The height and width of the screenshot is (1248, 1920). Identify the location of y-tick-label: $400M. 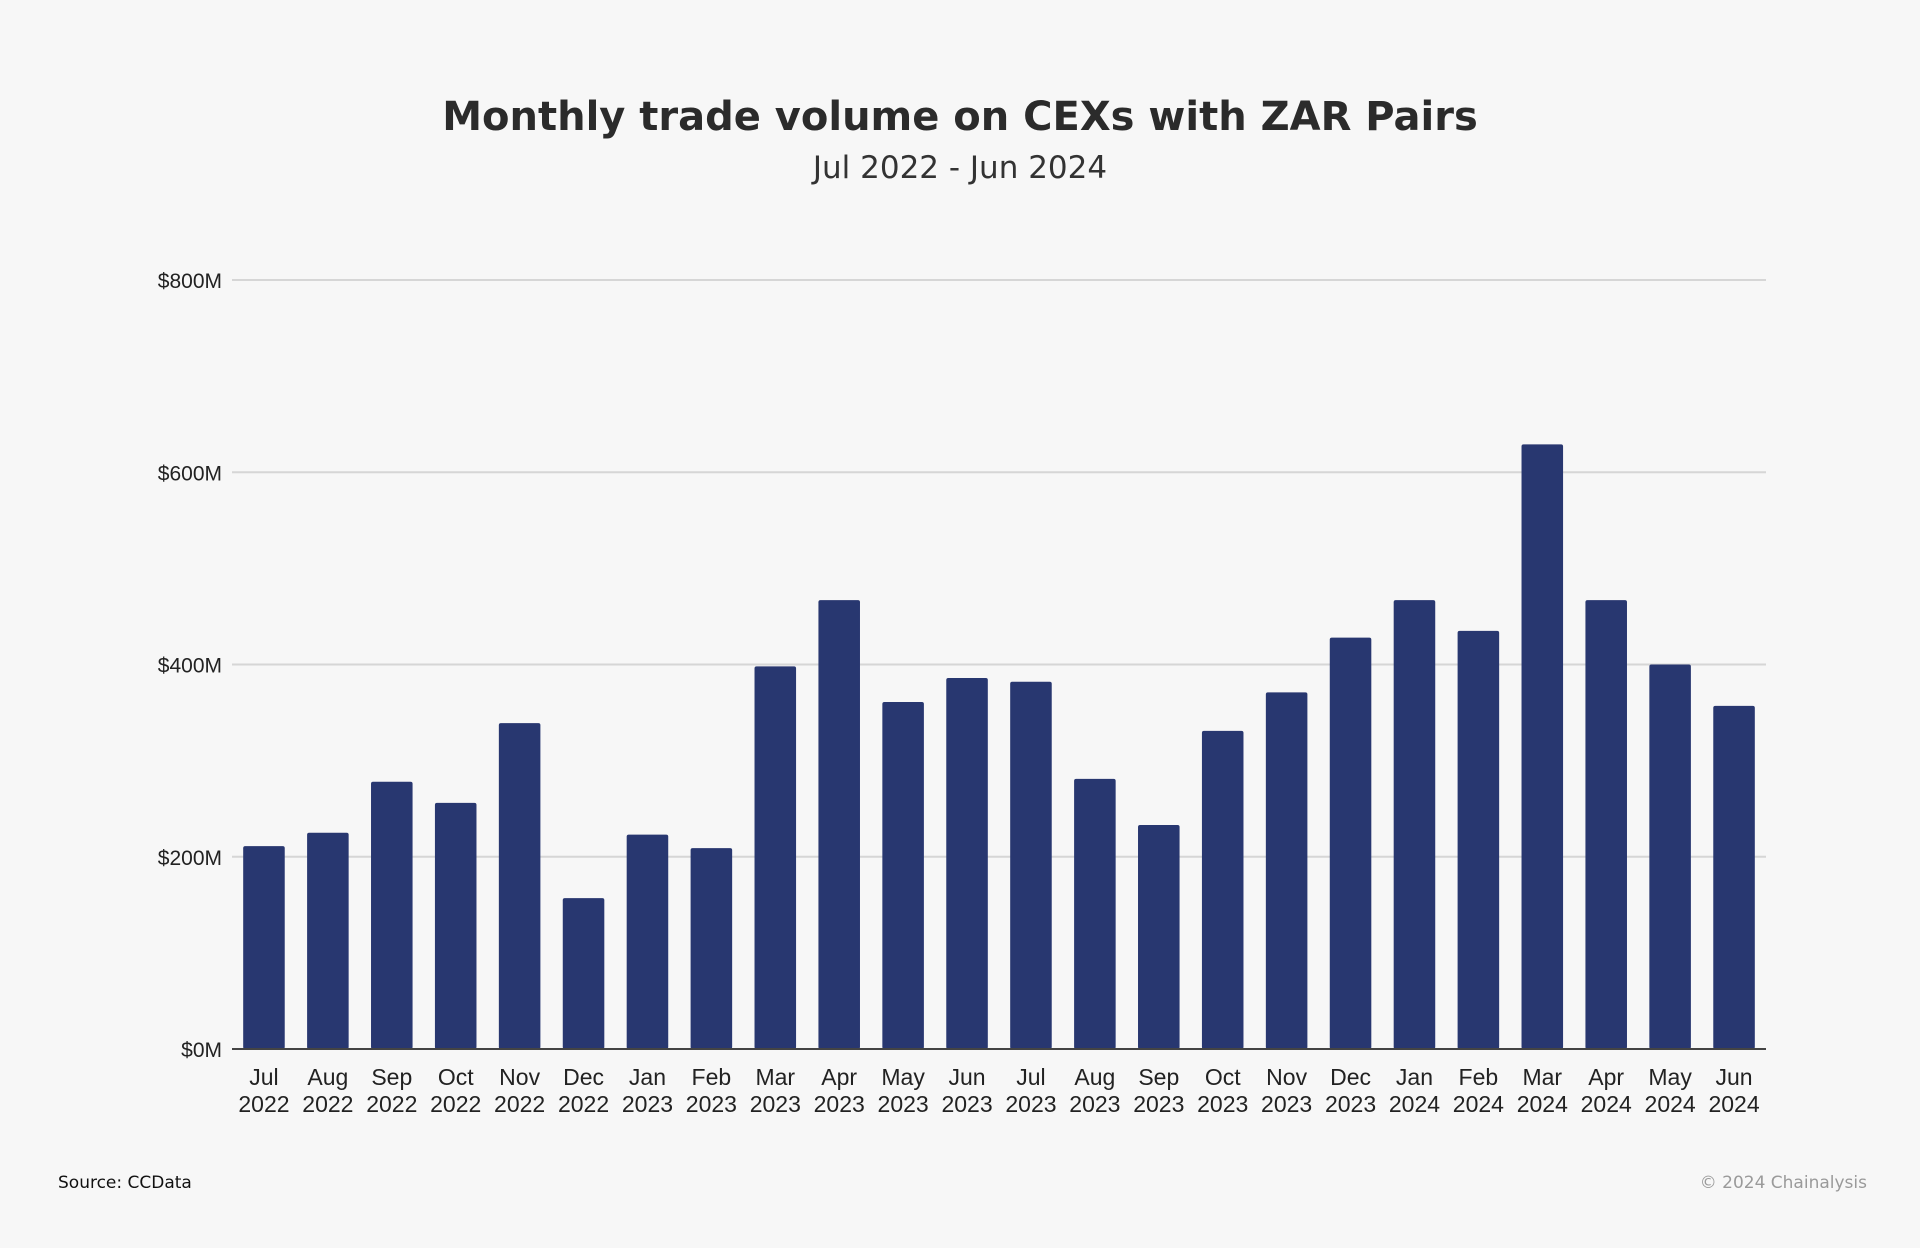
(190, 666).